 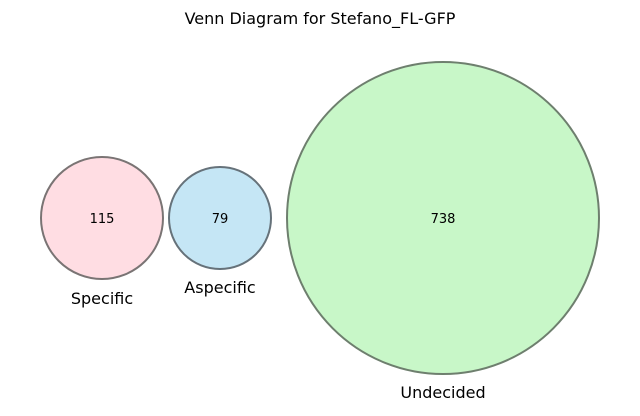 I want to click on aspecific-count: 79, so click(x=220, y=219).